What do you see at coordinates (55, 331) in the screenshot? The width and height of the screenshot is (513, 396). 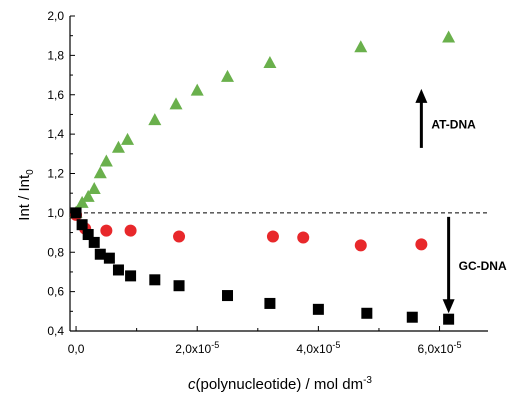 I see `y-tick-label: 0,4` at bounding box center [55, 331].